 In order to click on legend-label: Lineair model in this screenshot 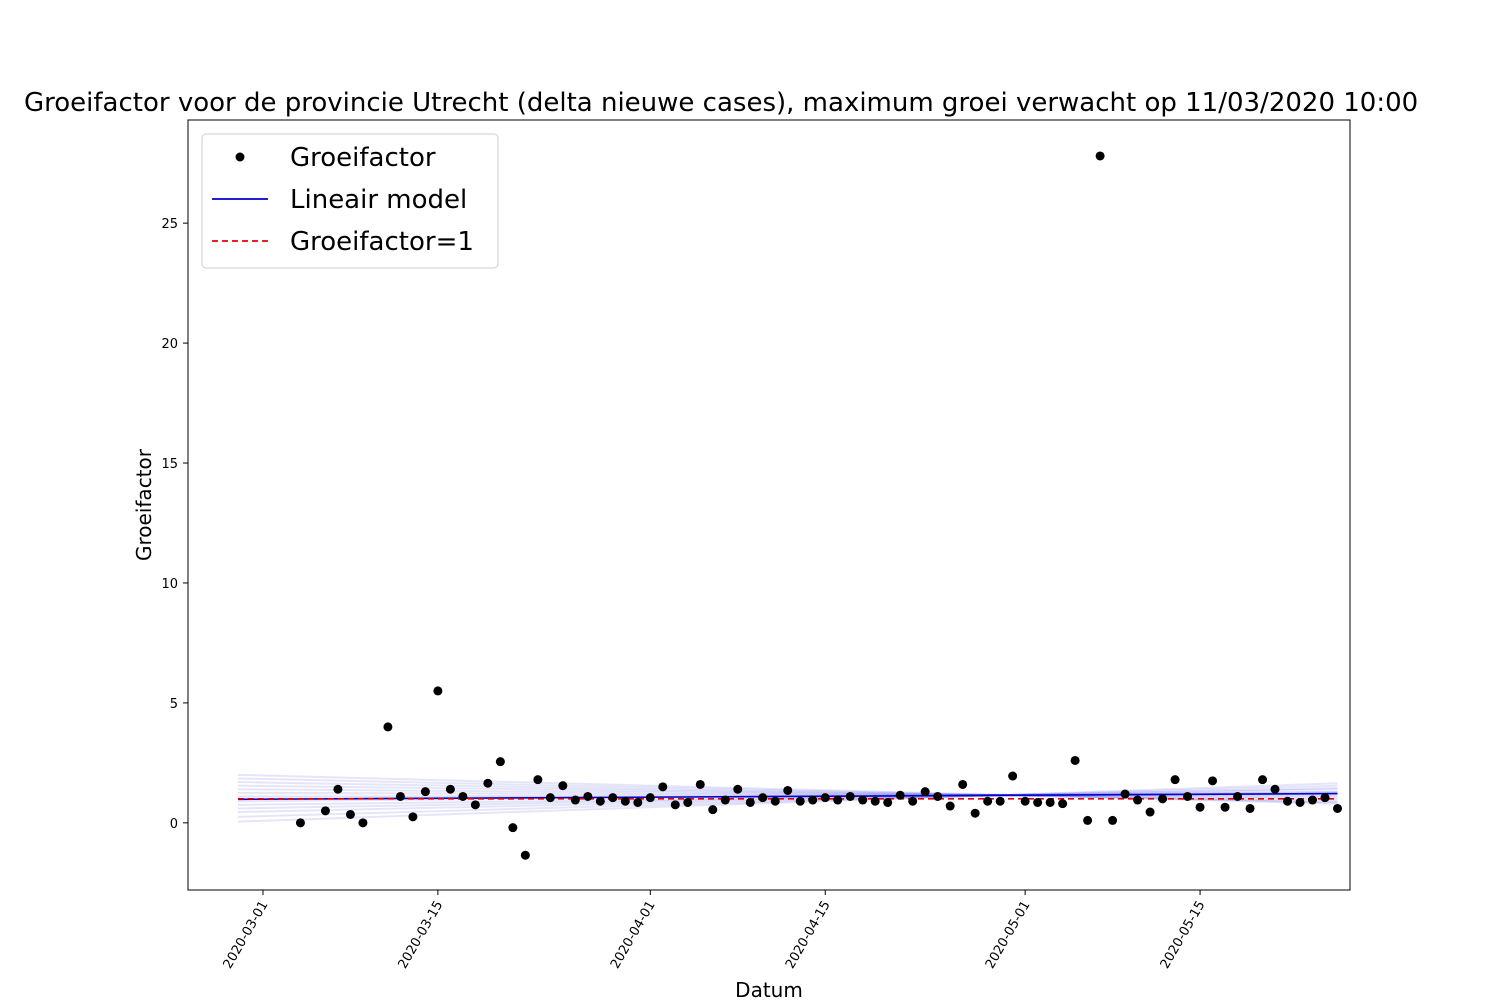, I will do `click(378, 200)`.